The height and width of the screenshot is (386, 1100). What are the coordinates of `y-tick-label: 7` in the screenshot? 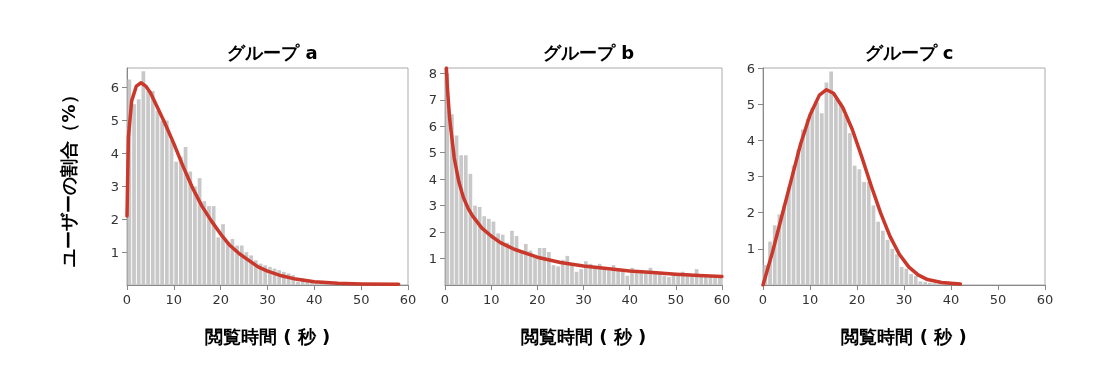 It's located at (432, 100).